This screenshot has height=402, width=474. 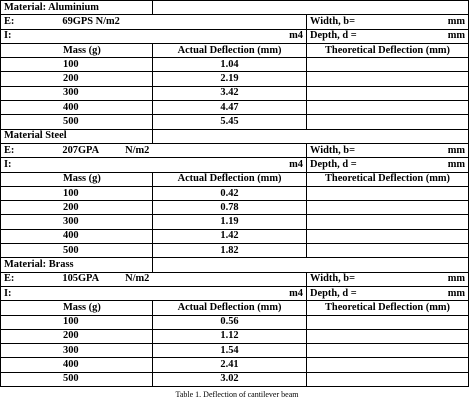 I want to click on table-row: 100 0.42, so click(x=234, y=193).